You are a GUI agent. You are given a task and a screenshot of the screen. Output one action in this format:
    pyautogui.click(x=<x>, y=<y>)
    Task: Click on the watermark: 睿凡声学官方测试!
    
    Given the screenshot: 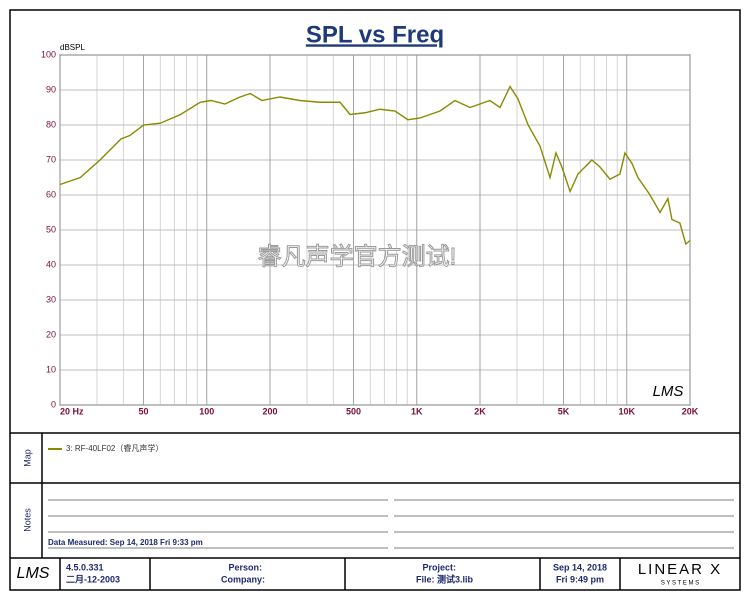 What is the action you would take?
    pyautogui.click(x=357, y=256)
    